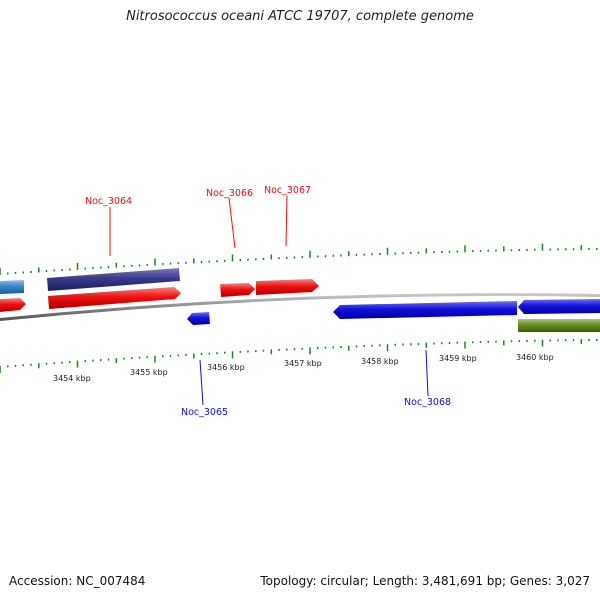  I want to click on genome-backbone, so click(300, 307).